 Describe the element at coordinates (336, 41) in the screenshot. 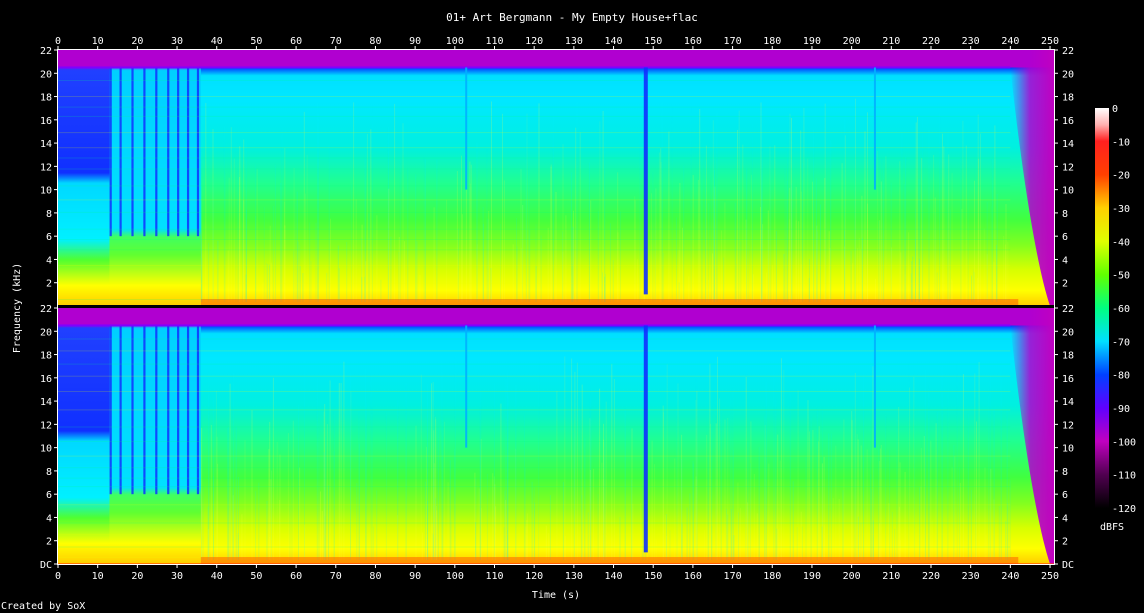

I see `x-tick-label-top: 70` at that location.